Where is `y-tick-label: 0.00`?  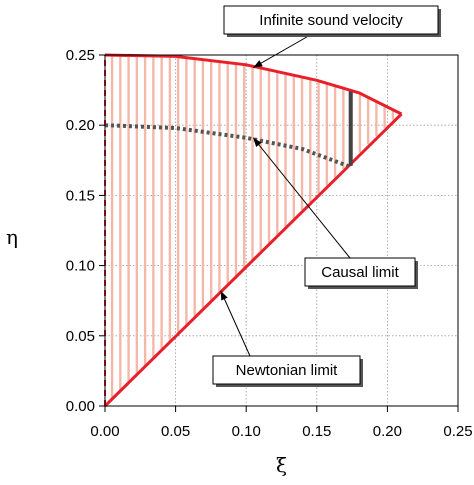 y-tick-label: 0.00 is located at coordinates (80, 406).